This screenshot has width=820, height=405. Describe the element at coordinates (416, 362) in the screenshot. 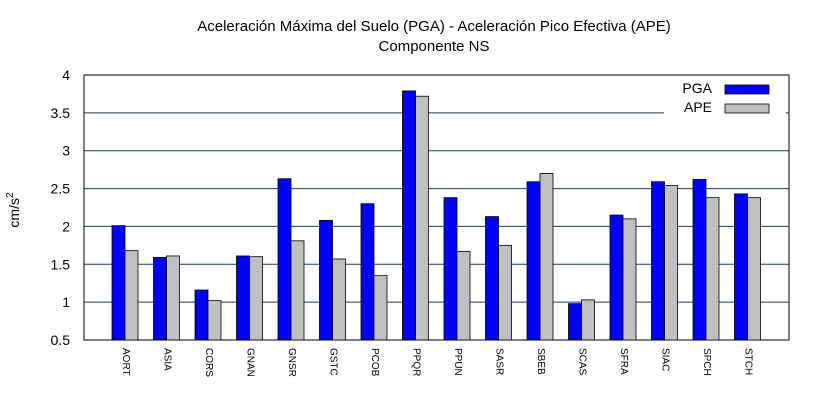

I see `x-tick-label: PPQR` at that location.